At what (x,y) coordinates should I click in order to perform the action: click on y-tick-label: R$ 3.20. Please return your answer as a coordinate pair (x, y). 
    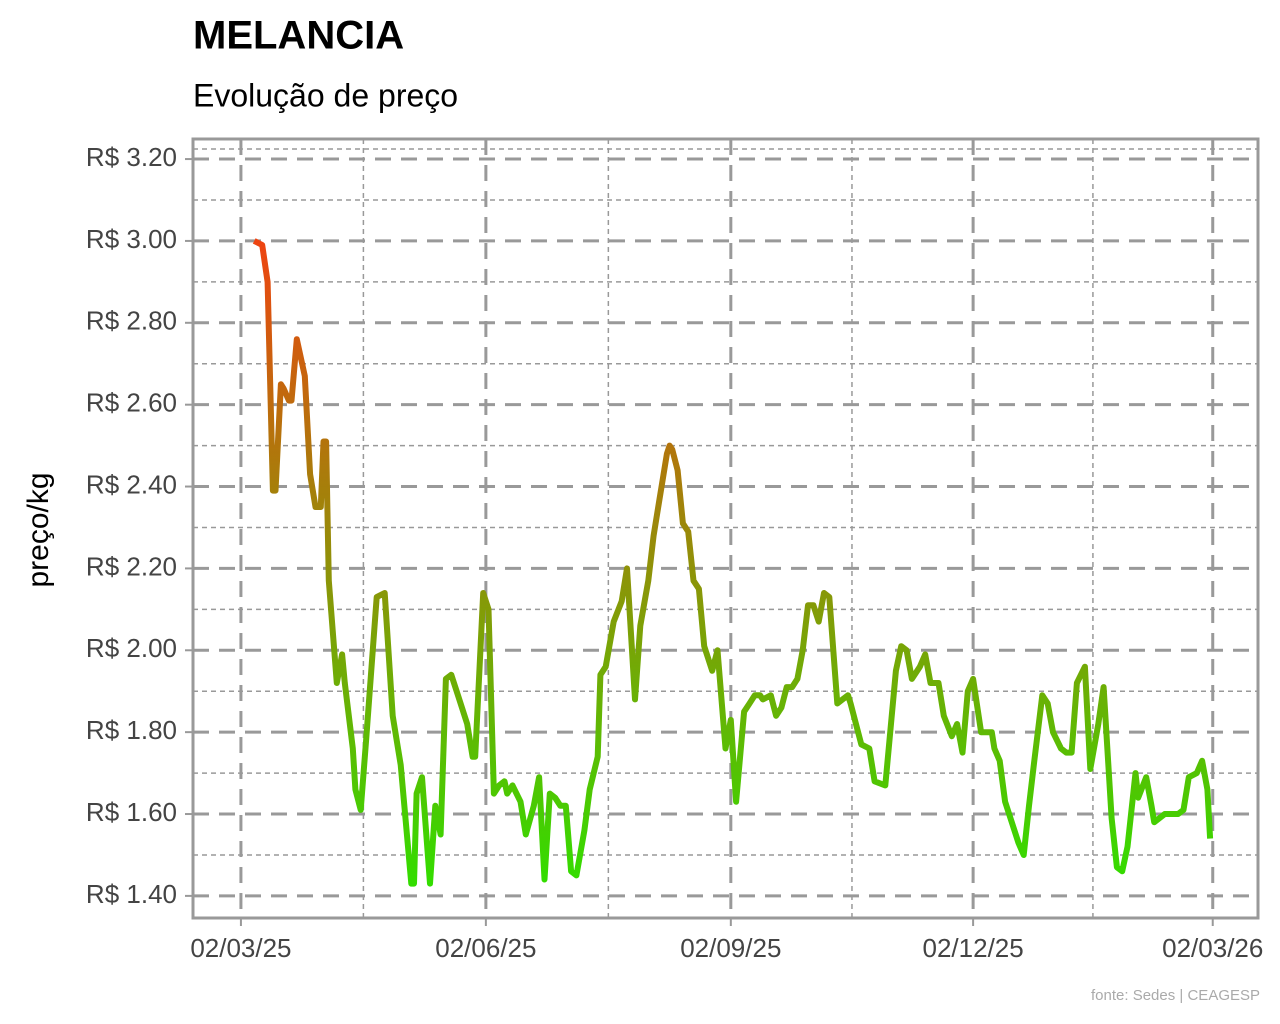
    Looking at the image, I should click on (131, 157).